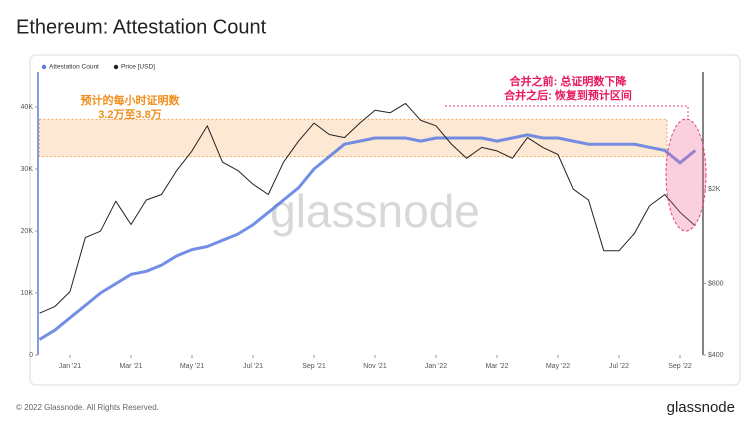 This screenshot has width=750, height=431. I want to click on y-tick-label: 30K, so click(27, 169).